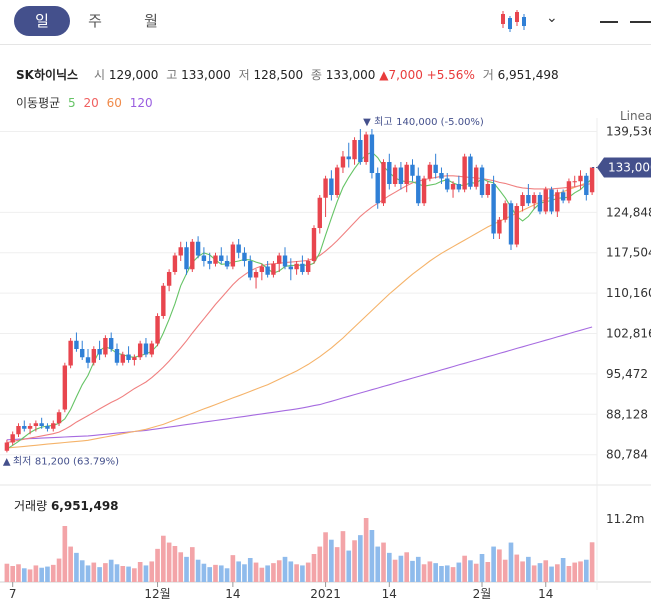 The width and height of the screenshot is (651, 605). What do you see at coordinates (114, 103) in the screenshot?
I see `ma60-legend: 60` at bounding box center [114, 103].